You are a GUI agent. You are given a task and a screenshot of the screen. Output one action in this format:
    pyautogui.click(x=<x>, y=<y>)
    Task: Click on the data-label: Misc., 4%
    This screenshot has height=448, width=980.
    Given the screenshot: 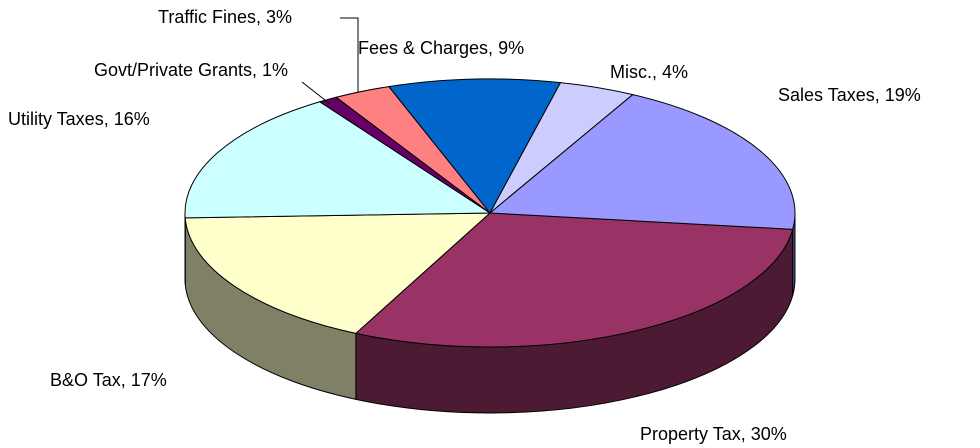 What is the action you would take?
    pyautogui.click(x=649, y=72)
    